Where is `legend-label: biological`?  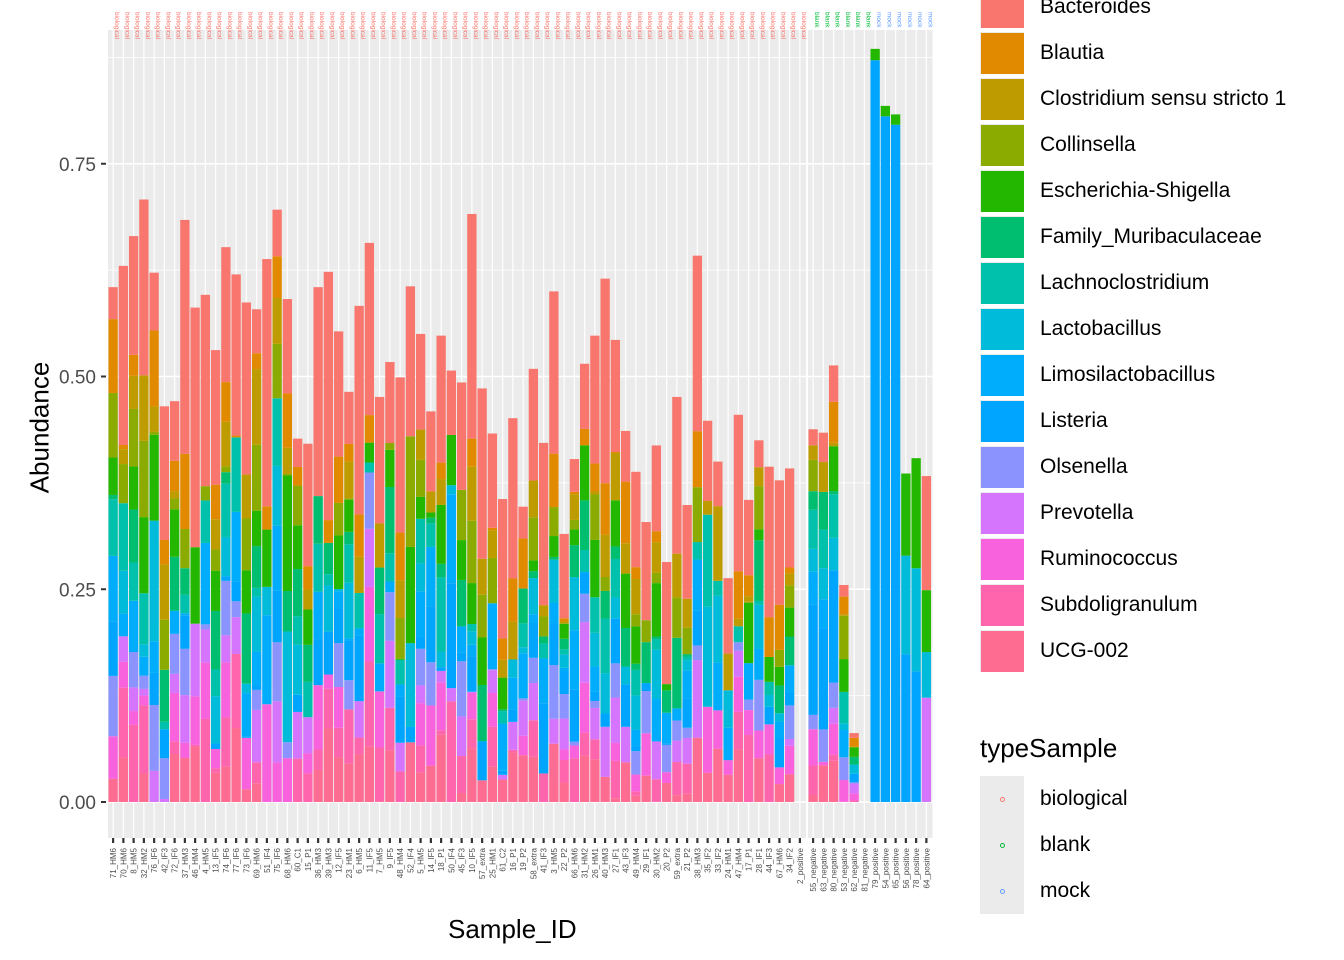
legend-label: biological is located at coordinates (1084, 798).